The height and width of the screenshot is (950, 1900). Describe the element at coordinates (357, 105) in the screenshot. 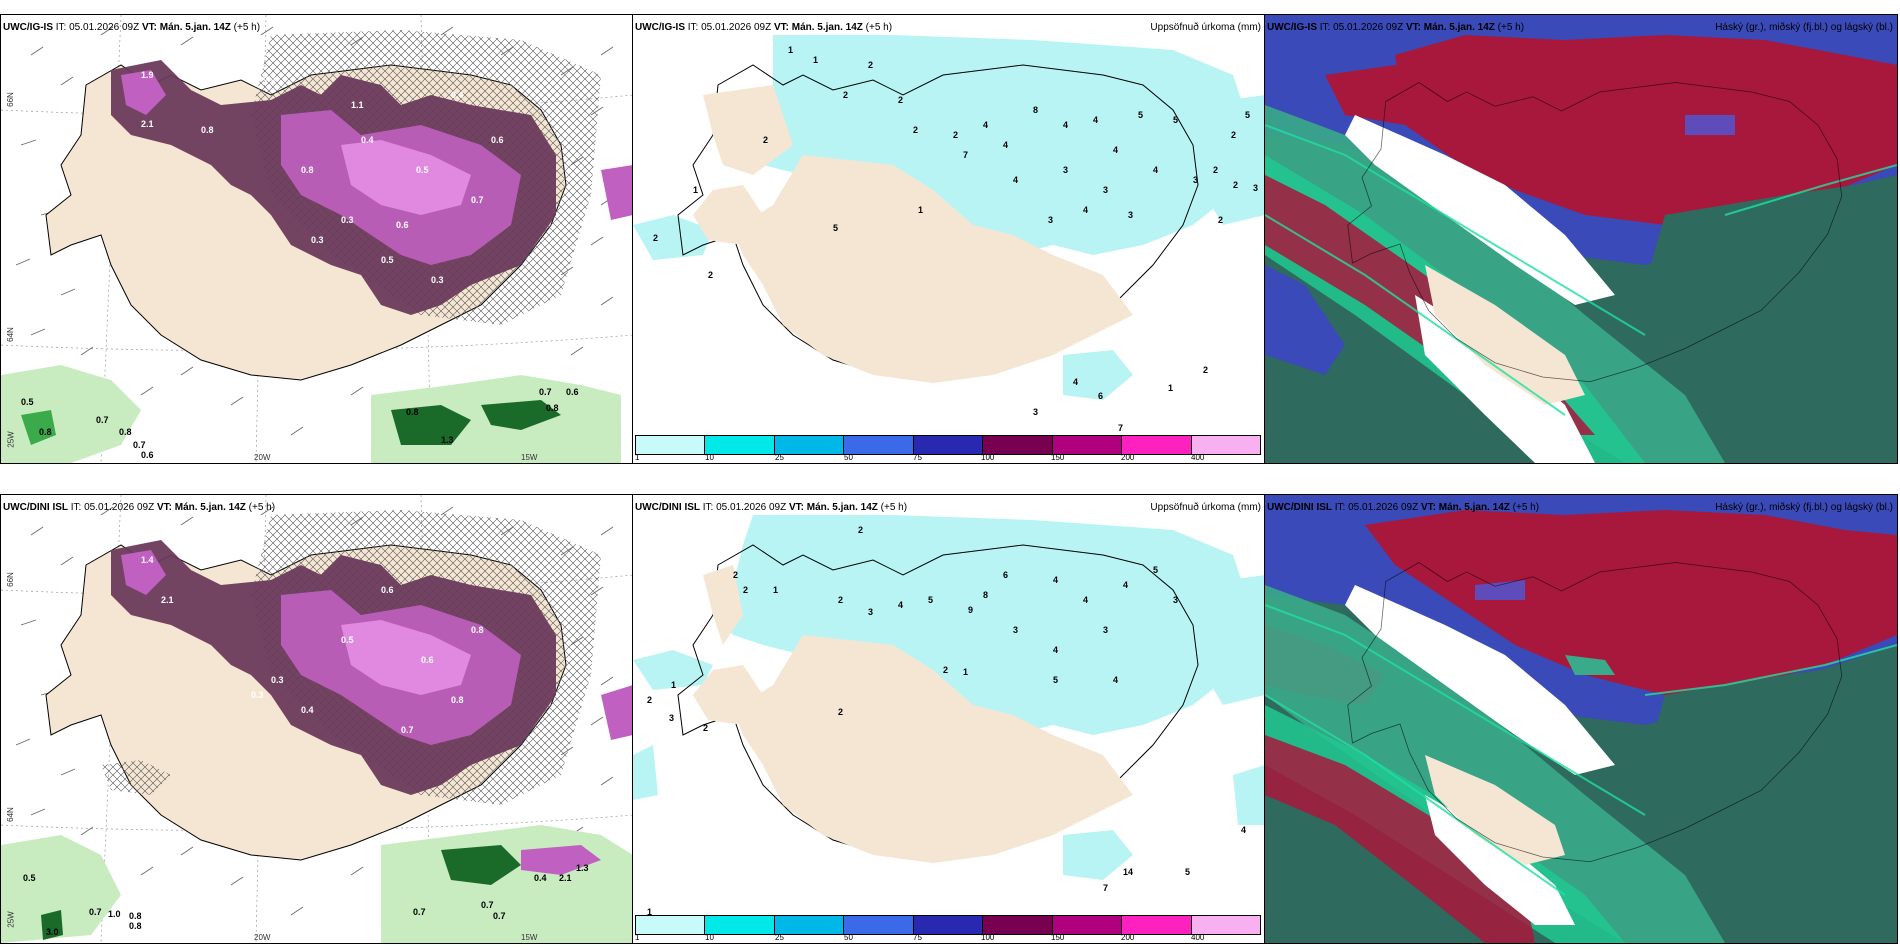

I see `value-label: 1.1` at that location.